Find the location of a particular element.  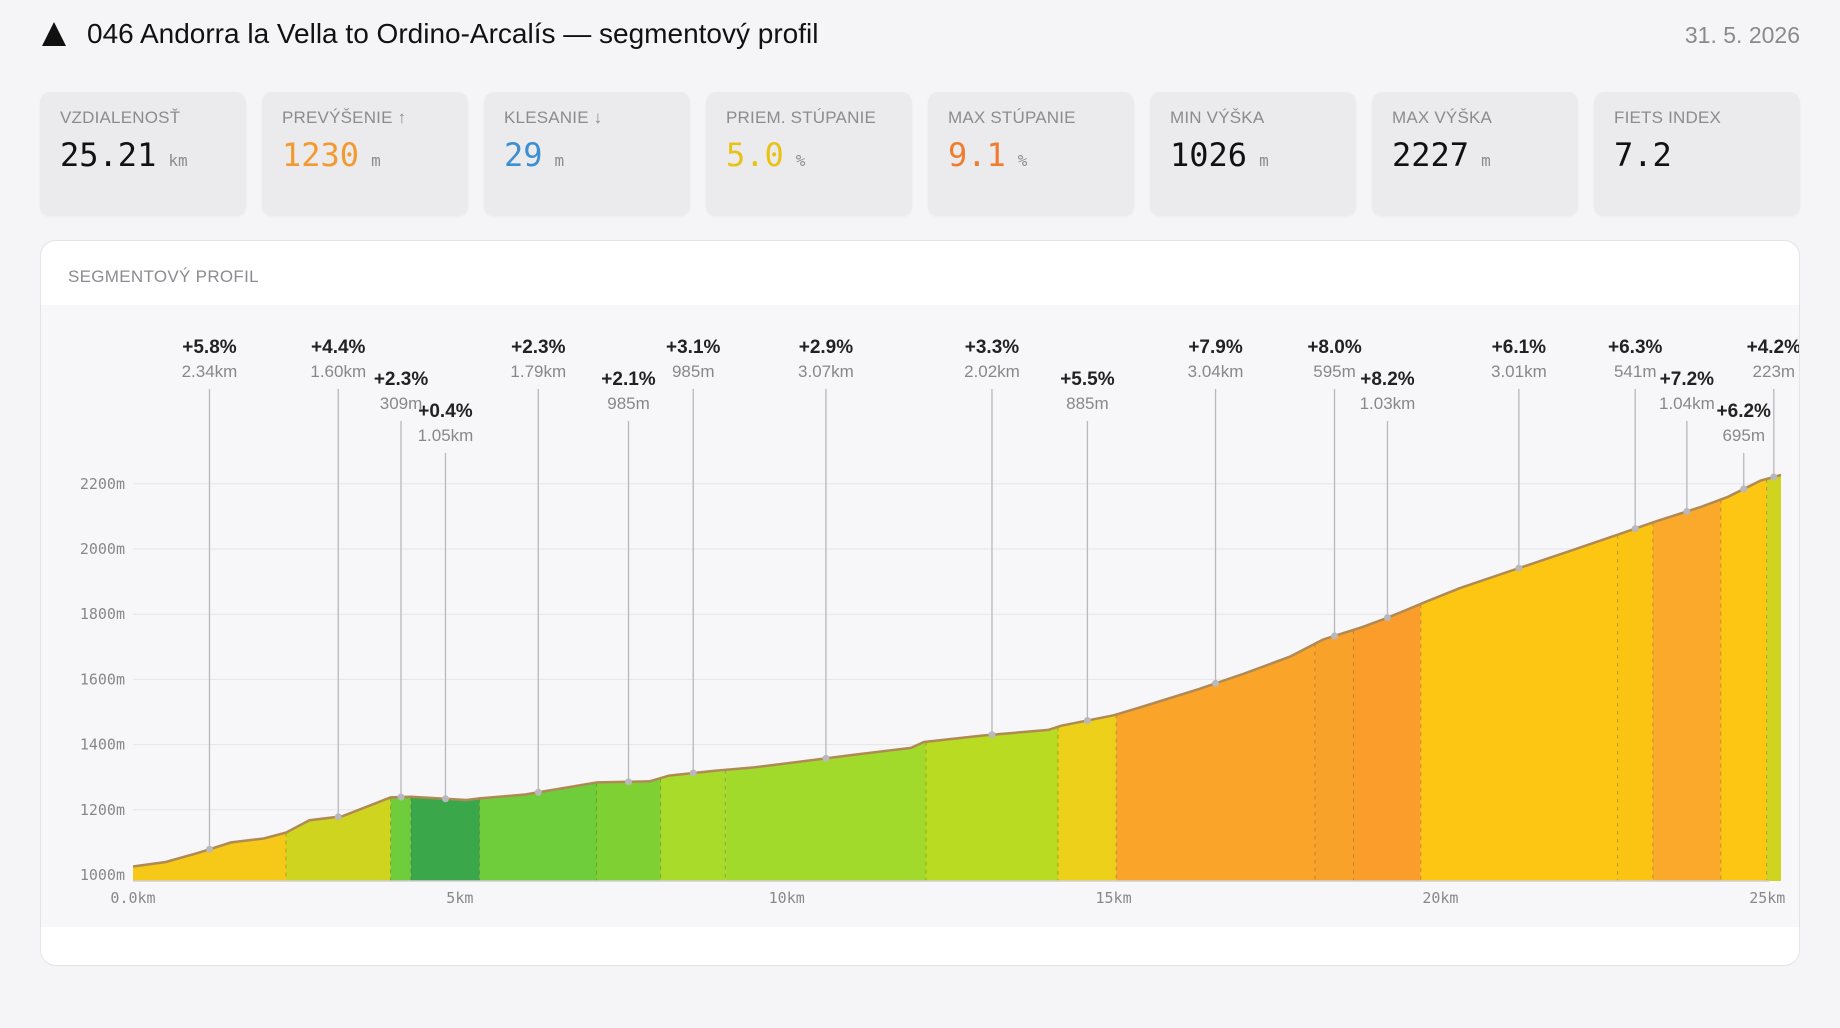

segment-length-label: 309m is located at coordinates (401, 403).